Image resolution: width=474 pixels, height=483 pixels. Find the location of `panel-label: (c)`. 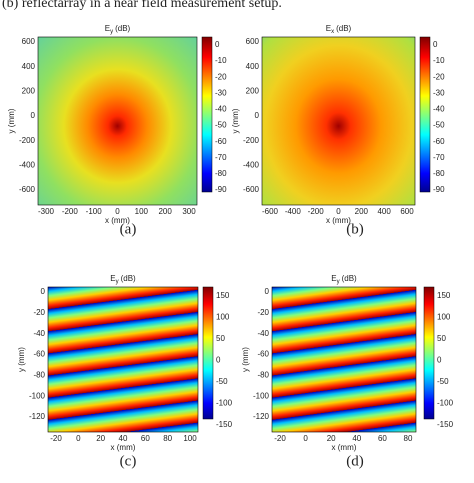

panel-label: (c) is located at coordinates (128, 461).